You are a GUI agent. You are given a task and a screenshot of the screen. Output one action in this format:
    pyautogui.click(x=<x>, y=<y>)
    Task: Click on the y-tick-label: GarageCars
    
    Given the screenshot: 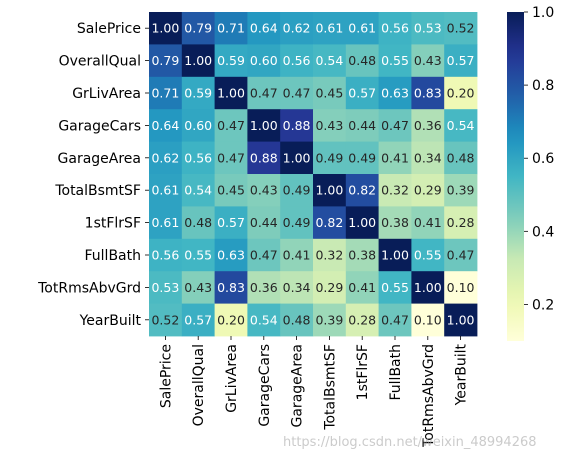 What is the action you would take?
    pyautogui.click(x=99, y=126)
    